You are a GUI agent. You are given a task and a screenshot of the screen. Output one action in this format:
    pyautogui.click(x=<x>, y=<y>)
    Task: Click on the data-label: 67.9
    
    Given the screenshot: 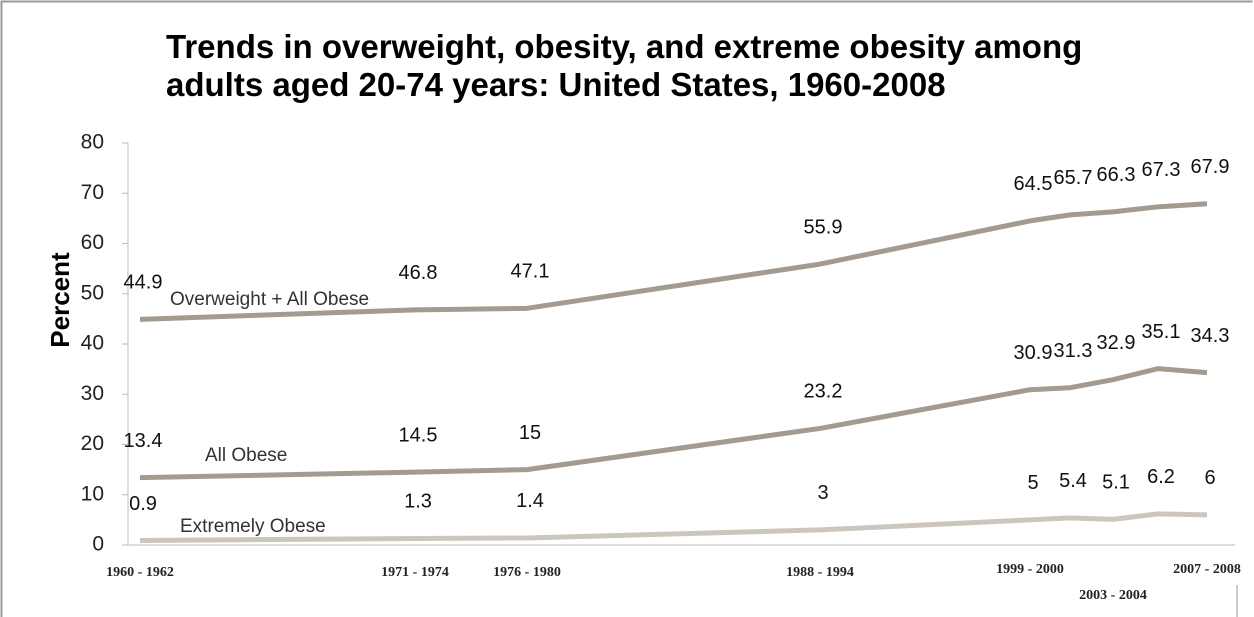 What is the action you would take?
    pyautogui.click(x=1210, y=167)
    